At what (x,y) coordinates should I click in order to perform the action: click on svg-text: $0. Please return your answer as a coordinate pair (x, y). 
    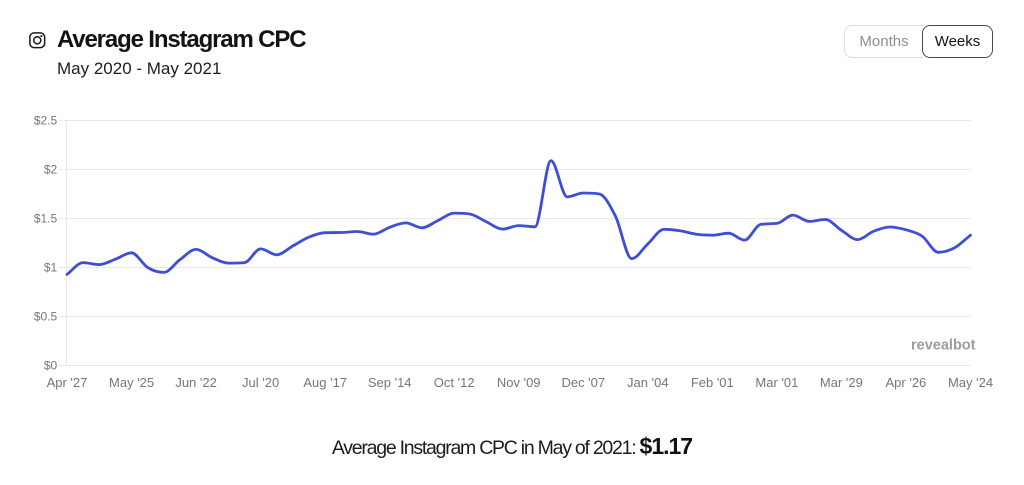
    Looking at the image, I should click on (51, 366).